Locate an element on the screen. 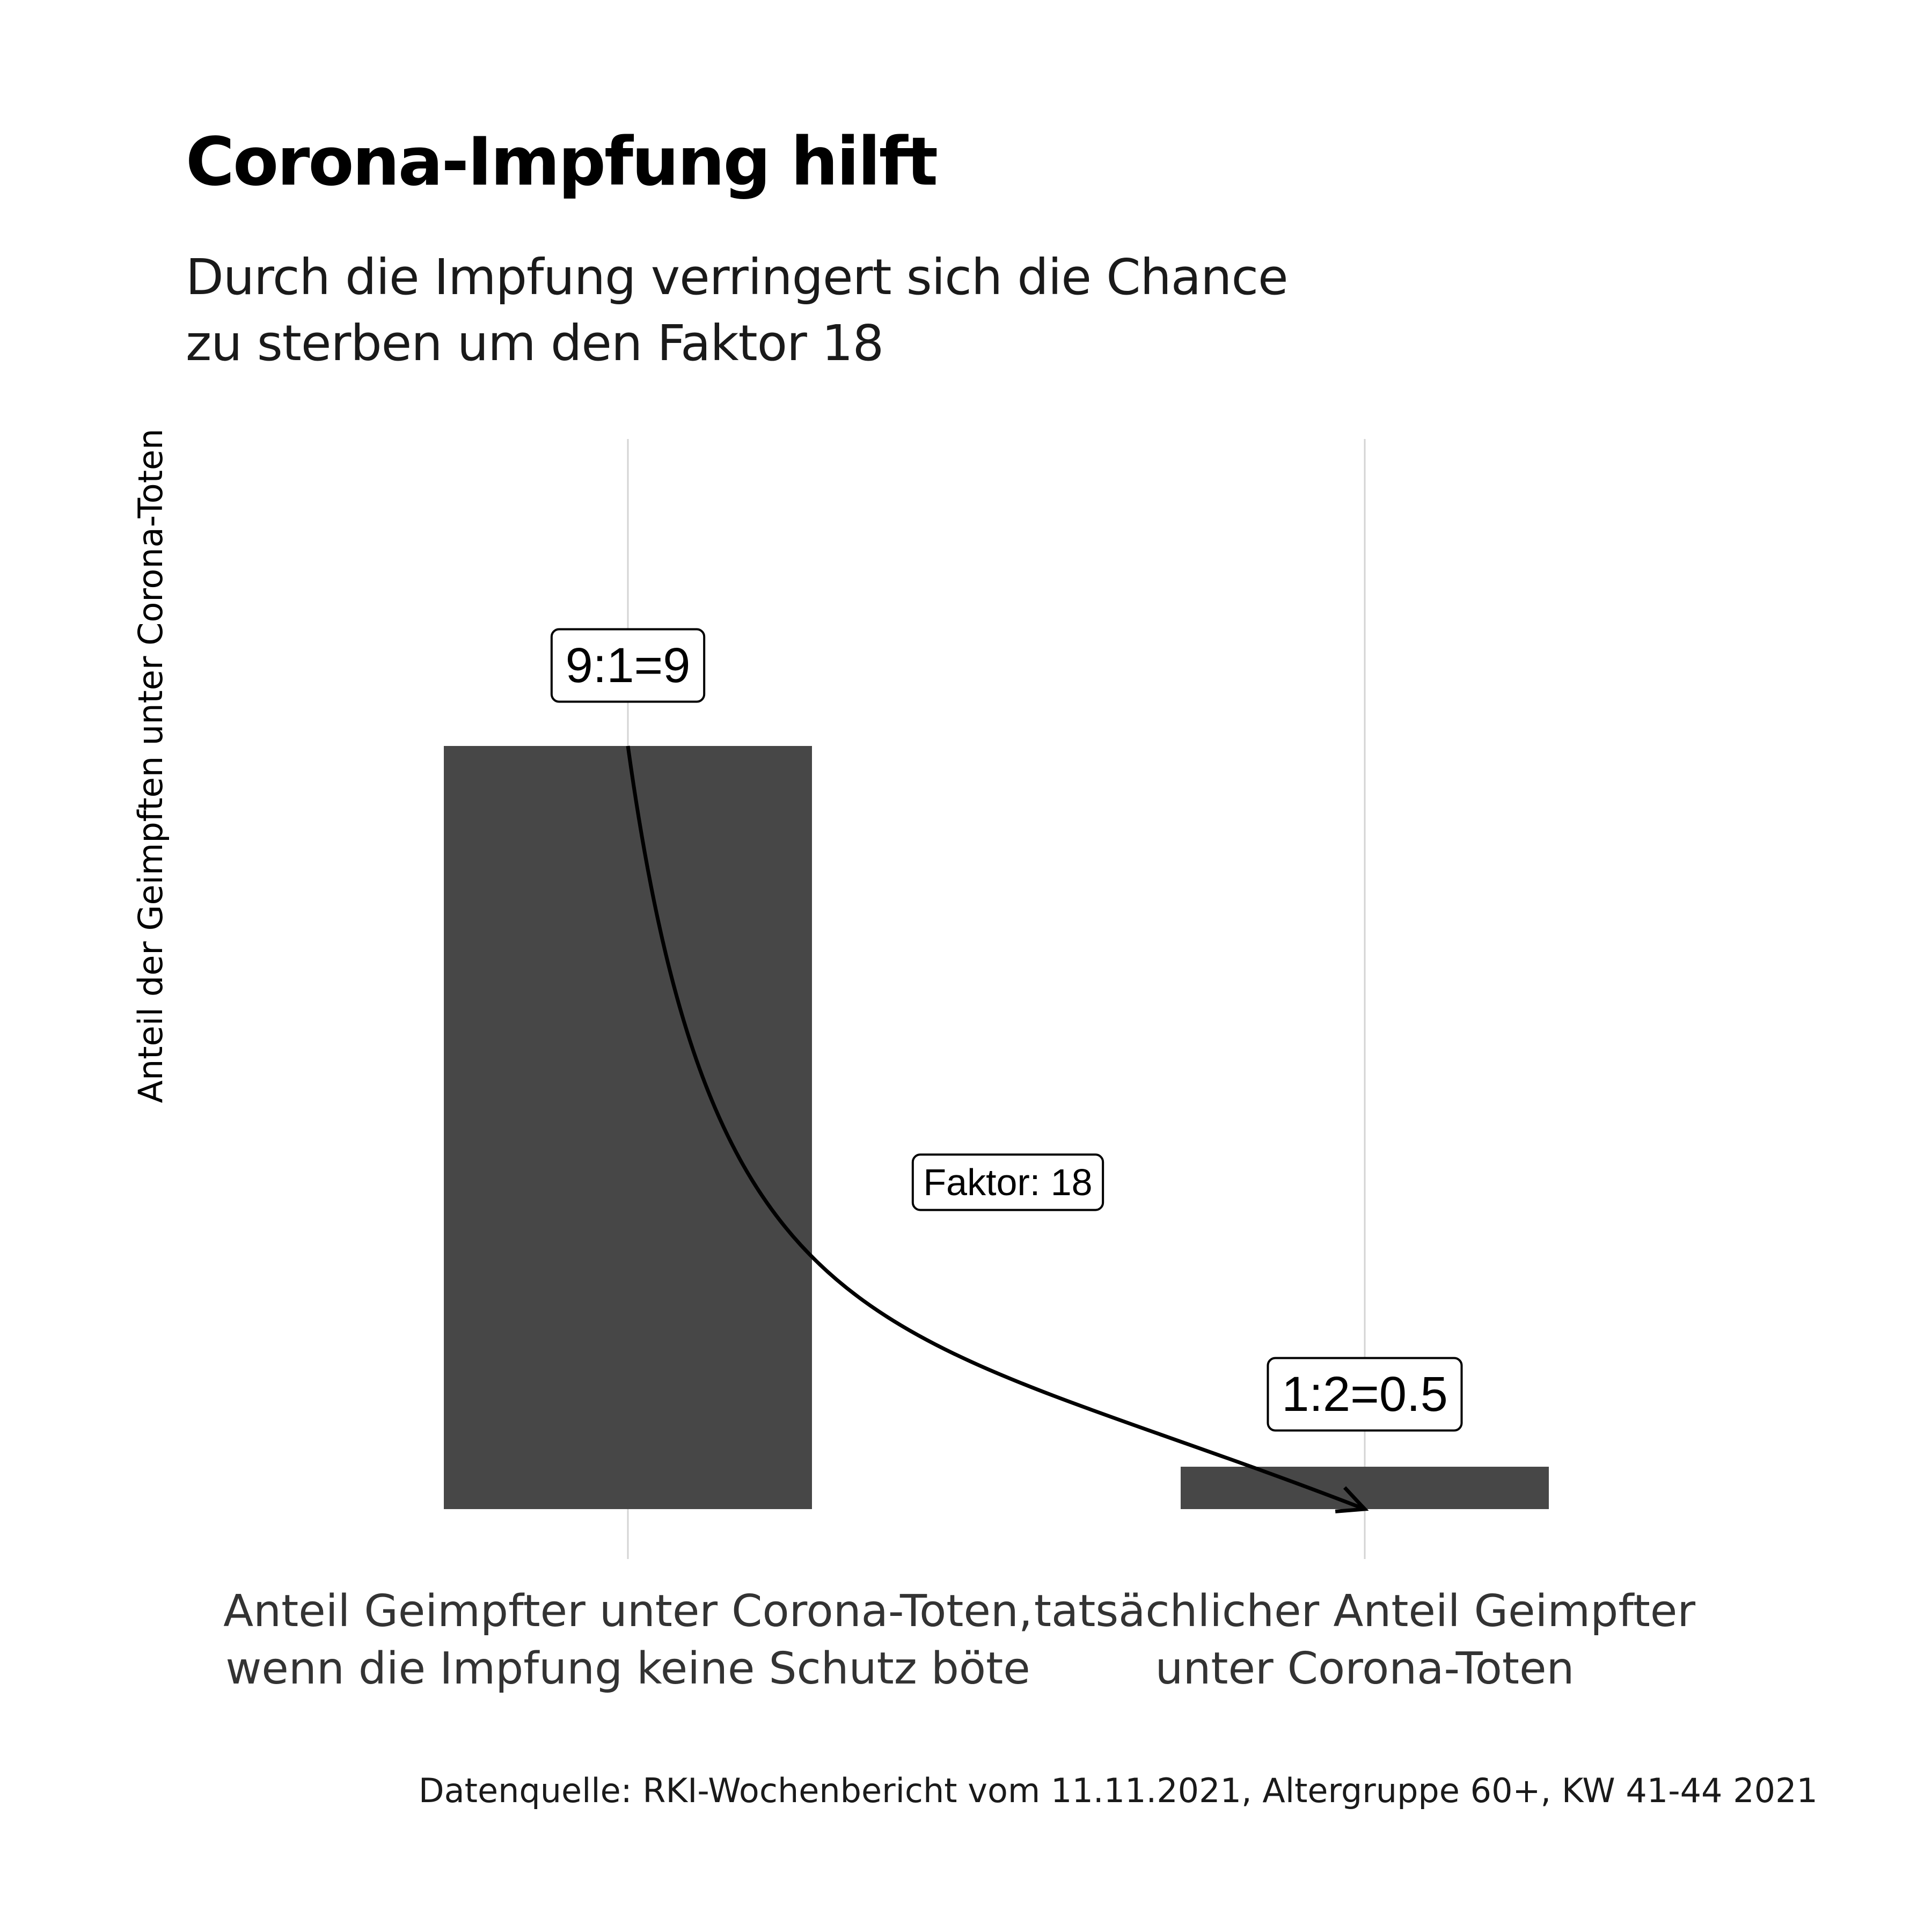 Image resolution: width=1932 pixels, height=1932 pixels. value-label-1-text: 9:1=9 is located at coordinates (628, 665).